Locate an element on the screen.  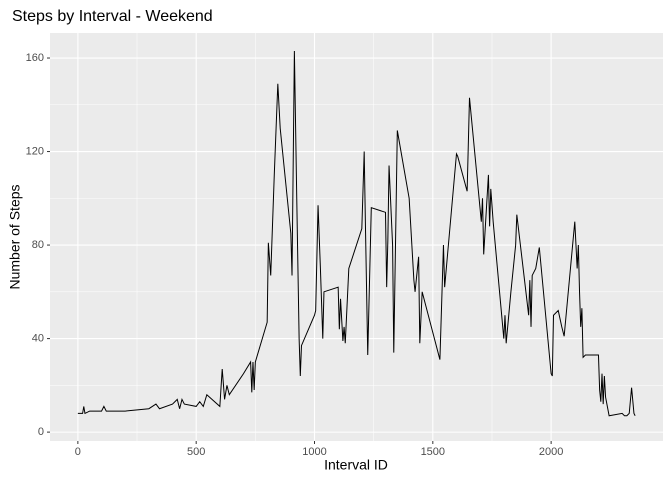
x-tick-label: 2000 is located at coordinates (551, 452).